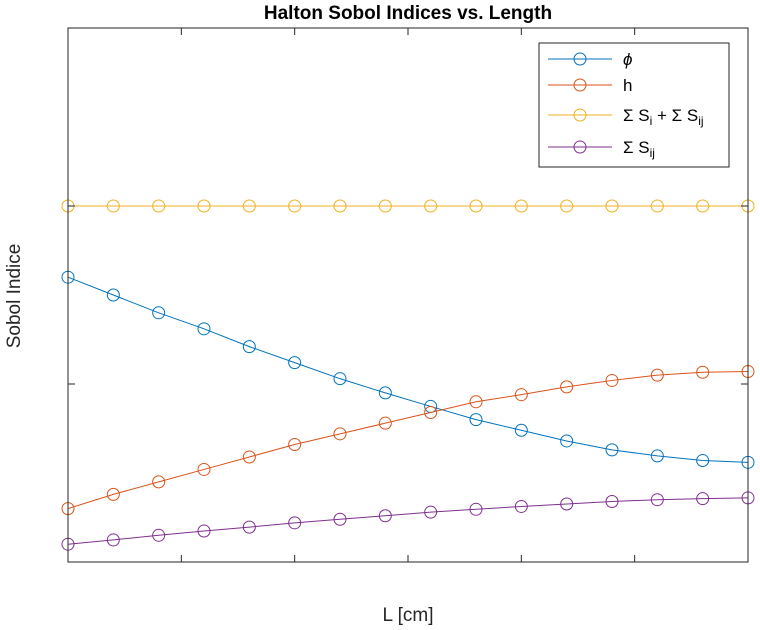  I want to click on series-line, so click(408, 521).